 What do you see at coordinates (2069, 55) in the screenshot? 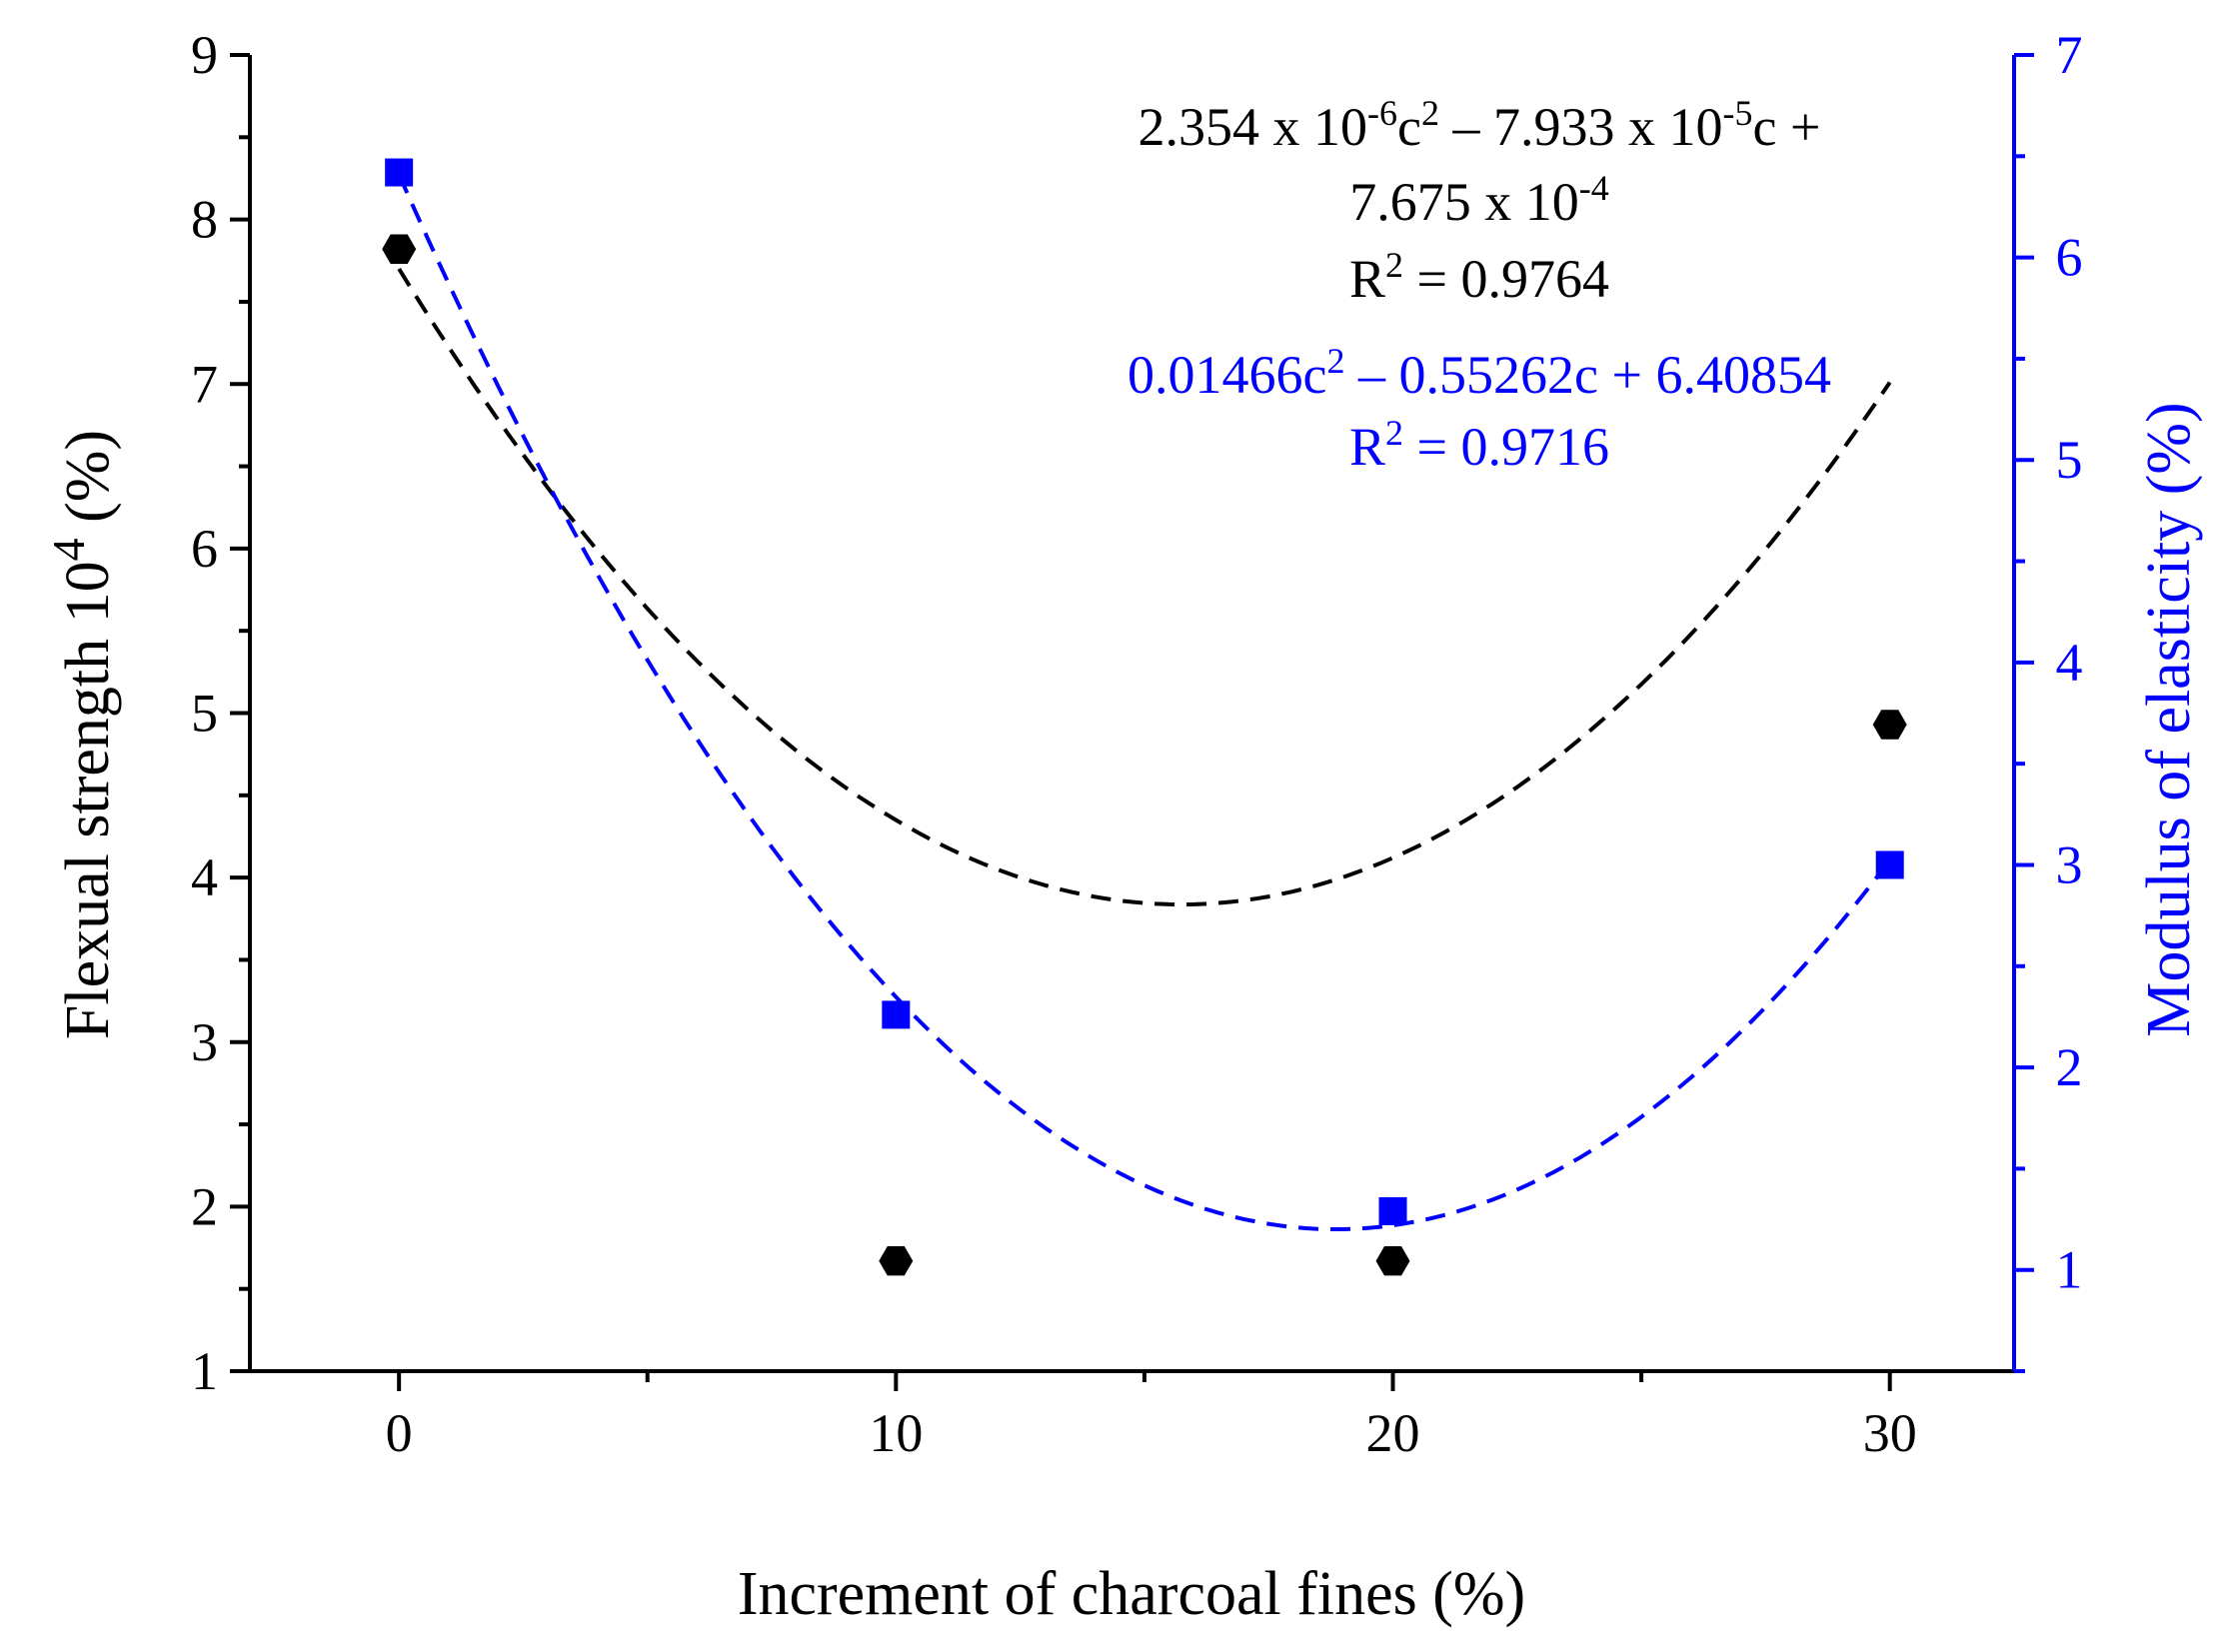
I see `y-right-tick-label: 7` at bounding box center [2069, 55].